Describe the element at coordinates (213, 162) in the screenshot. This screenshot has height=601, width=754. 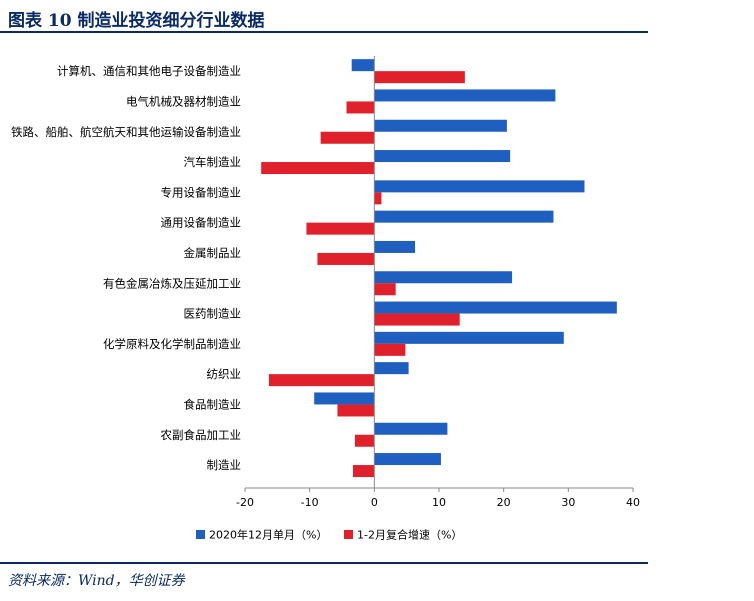
I see `category-label: 汽车制造业` at that location.